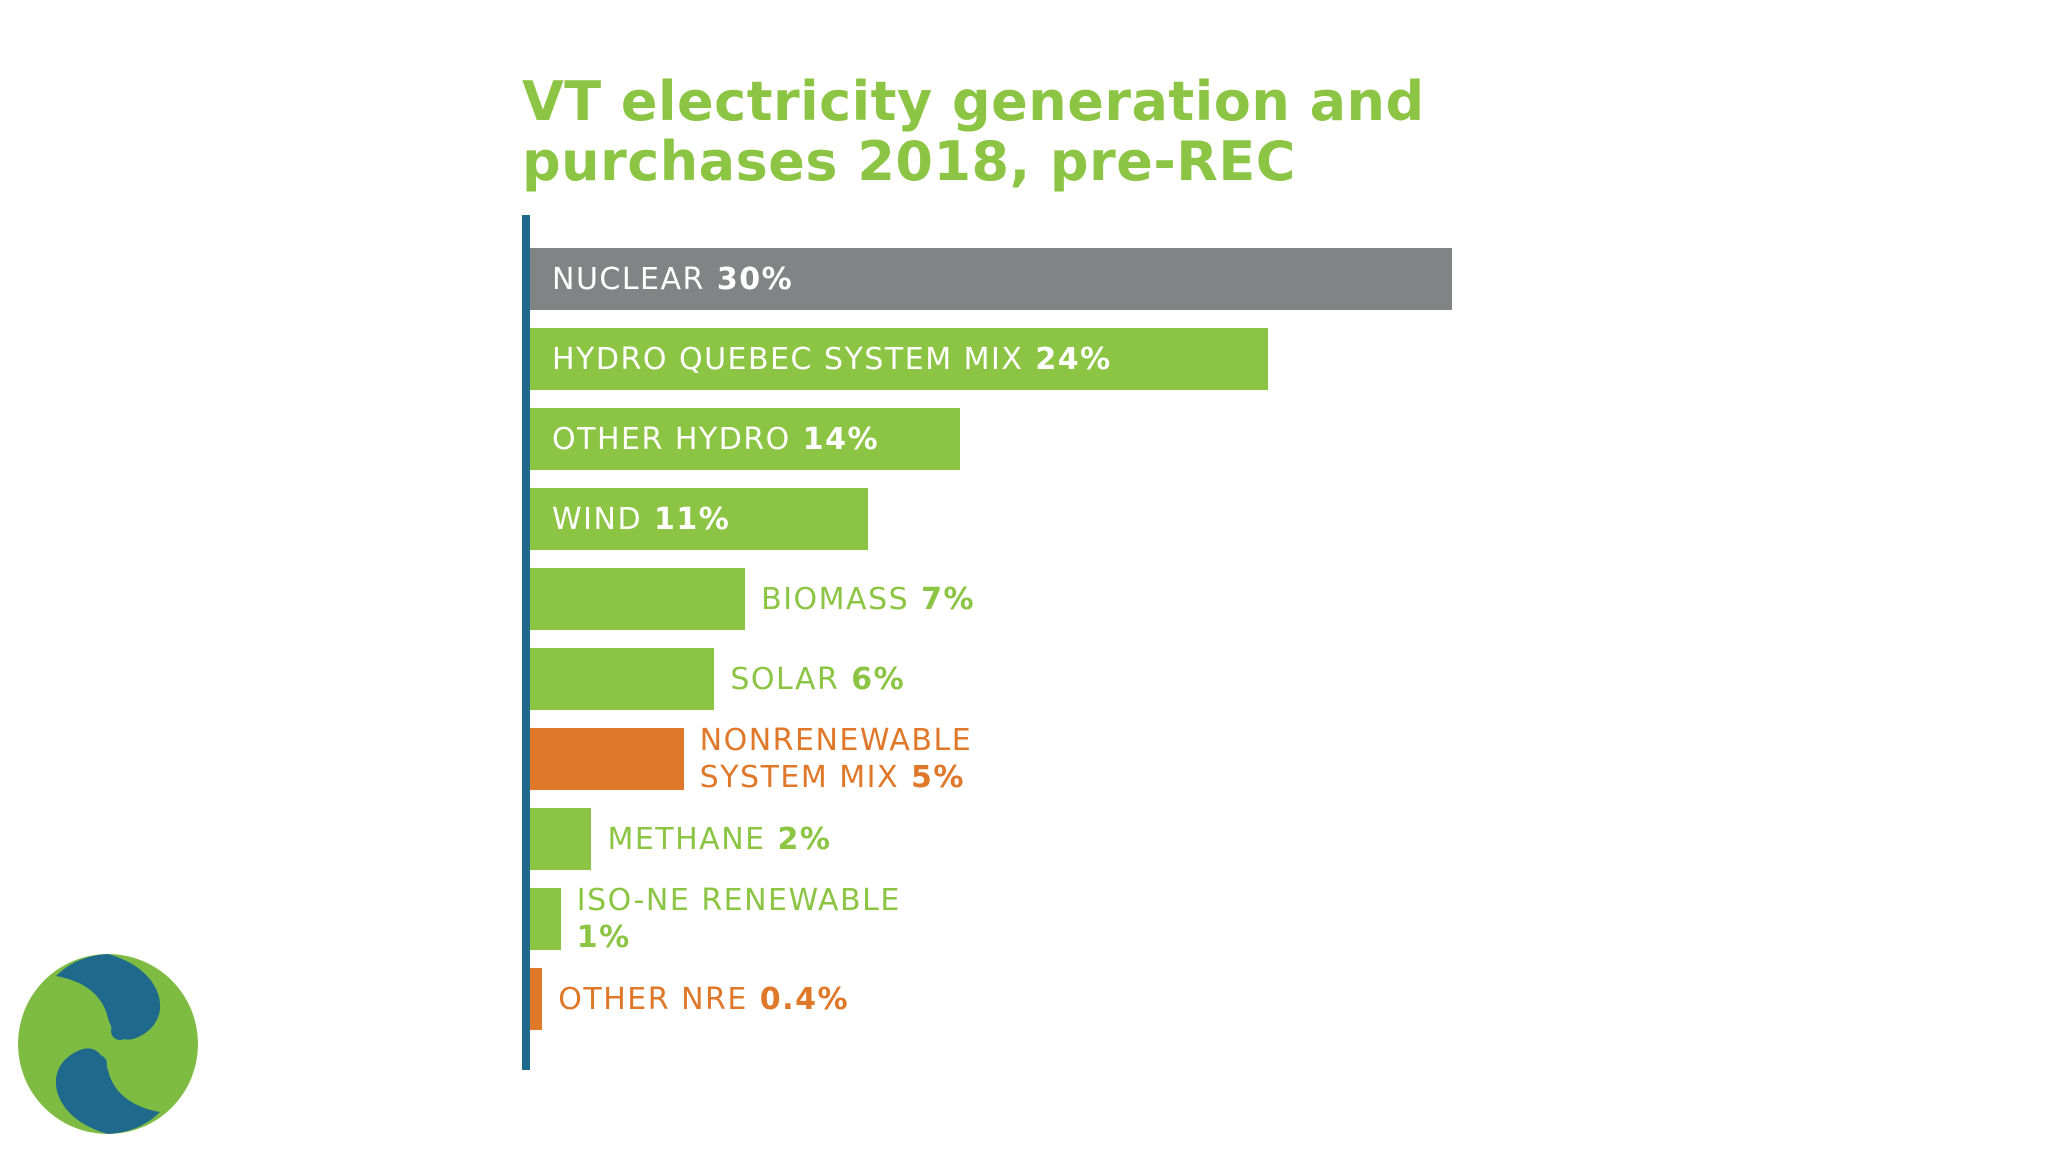 The image size is (2048, 1152). I want to click on category-label: HYDRO QUEBEC SYSTEM MIX, so click(788, 359).